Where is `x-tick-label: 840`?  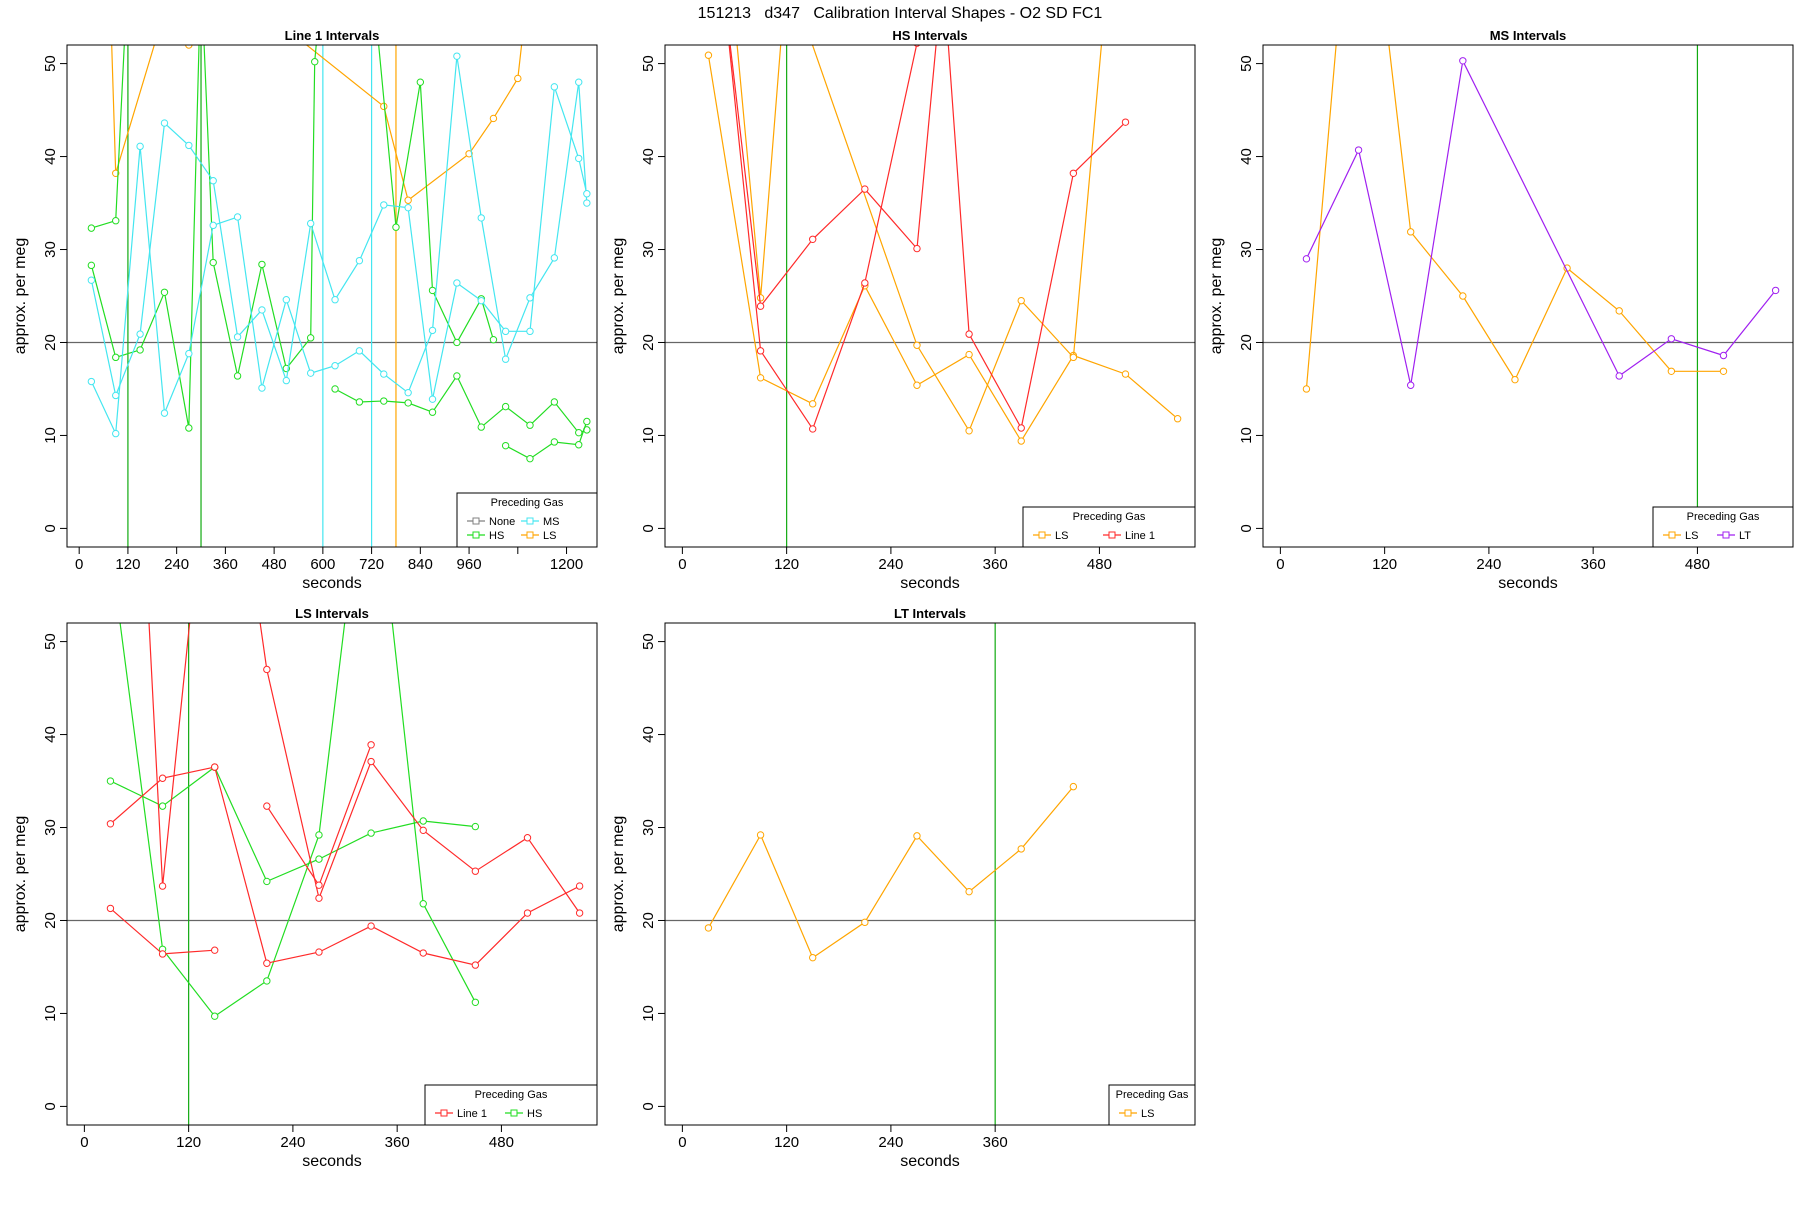 x-tick-label: 840 is located at coordinates (420, 564).